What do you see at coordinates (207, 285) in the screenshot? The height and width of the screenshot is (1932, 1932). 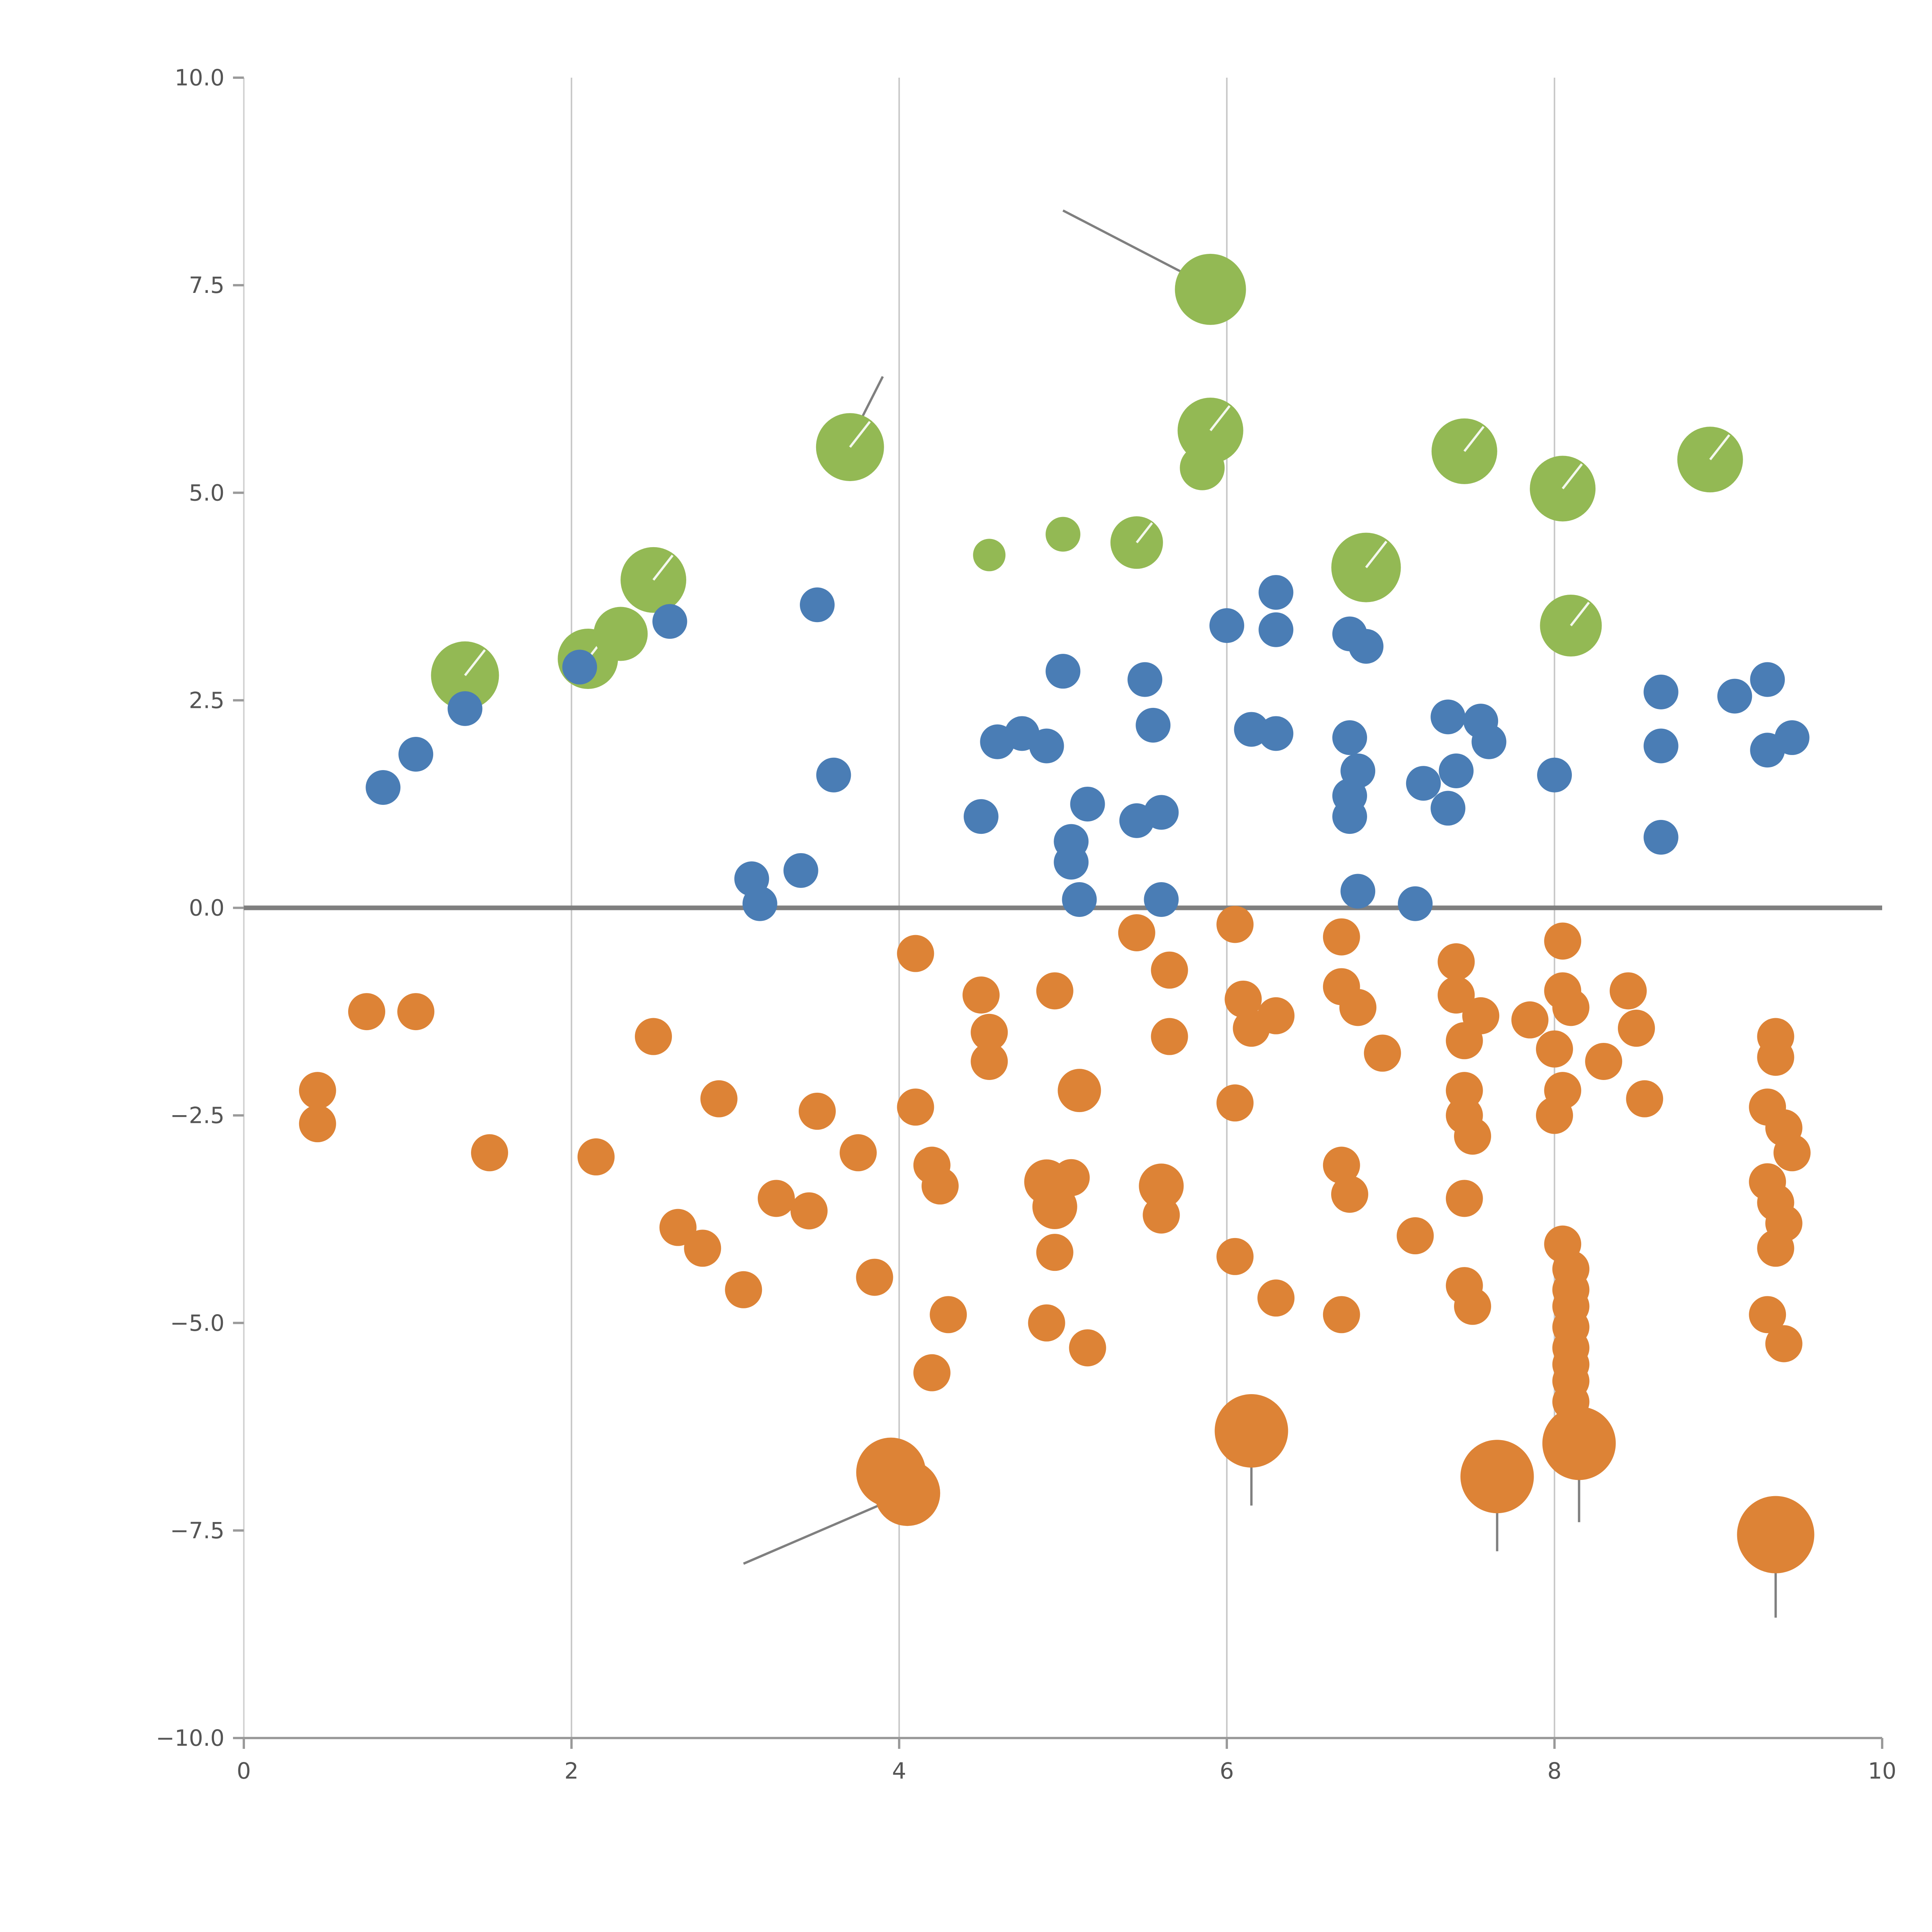 I see `y-tick-label: 7.5` at bounding box center [207, 285].